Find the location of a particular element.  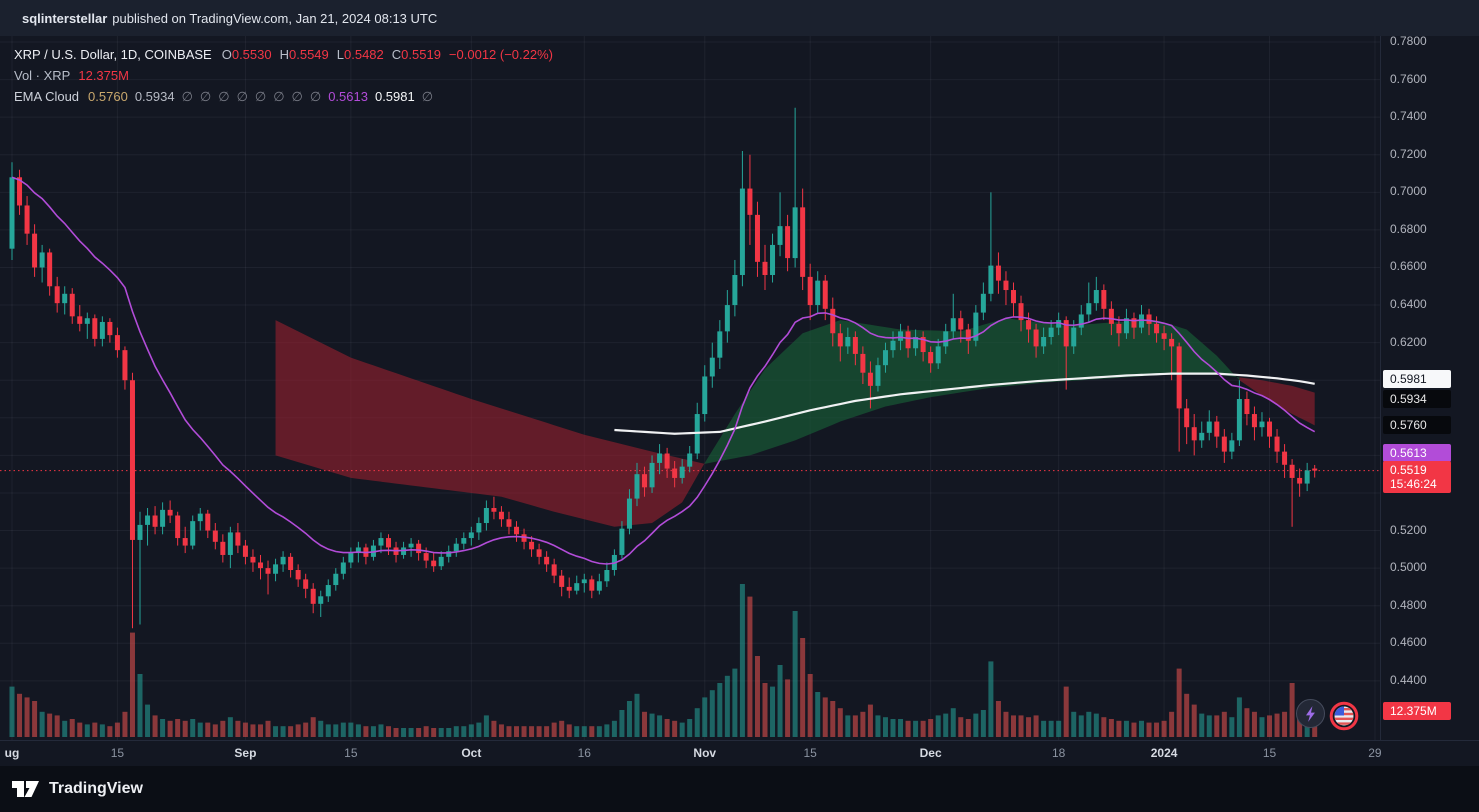

close-value: 0.5519 is located at coordinates (421, 54).